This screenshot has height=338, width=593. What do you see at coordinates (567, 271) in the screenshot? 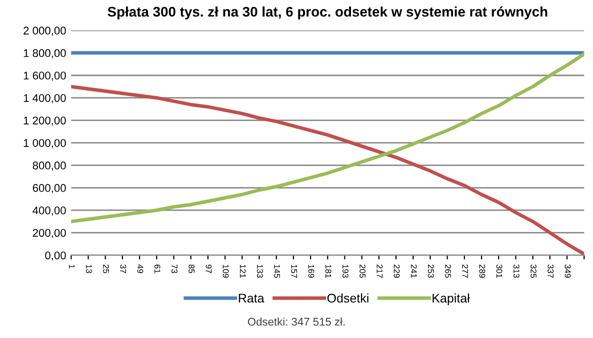
I see `x-tick-label: 349` at bounding box center [567, 271].